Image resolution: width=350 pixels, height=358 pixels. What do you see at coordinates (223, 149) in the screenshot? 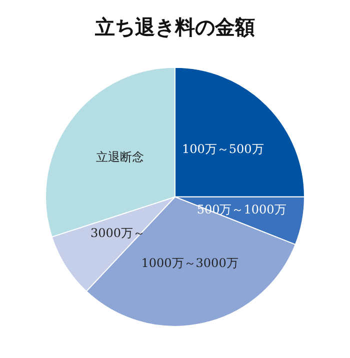
I see `slice-label: 100万～500万` at bounding box center [223, 149].